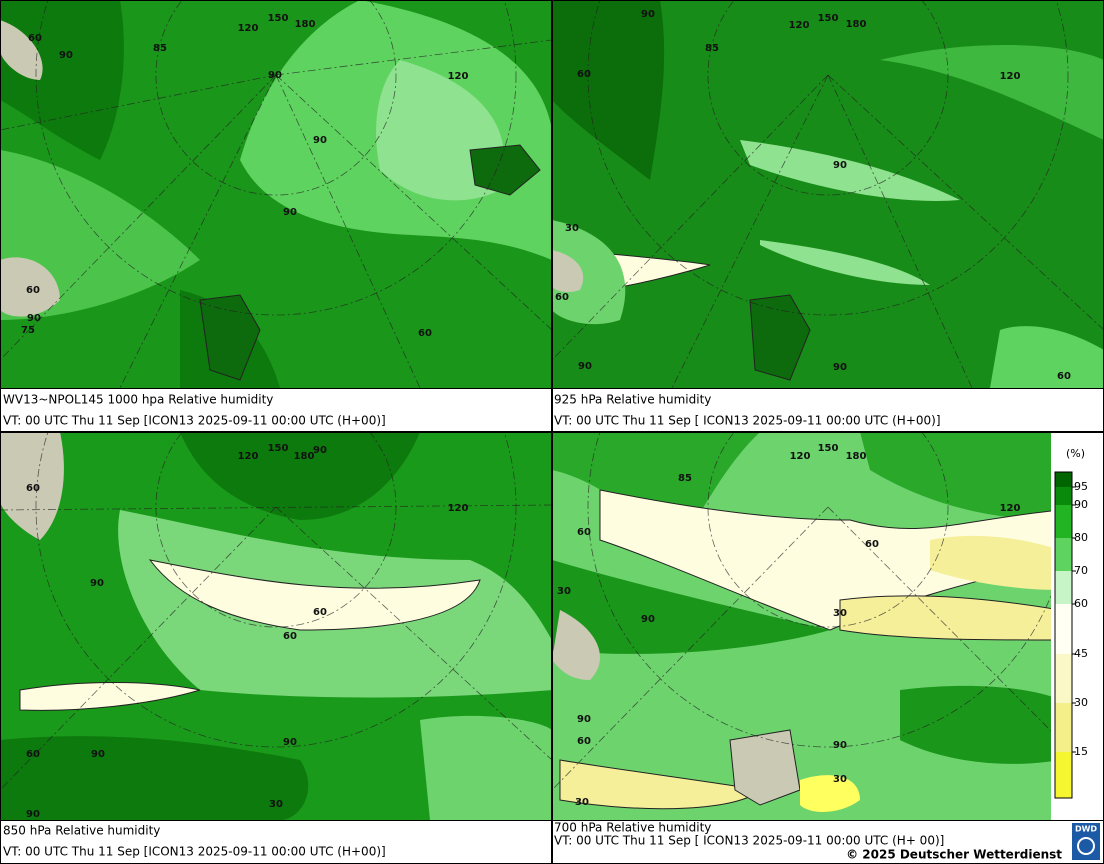 The height and width of the screenshot is (864, 1104). What do you see at coordinates (1081, 653) in the screenshot?
I see `colorbar-label: 45` at bounding box center [1081, 653].